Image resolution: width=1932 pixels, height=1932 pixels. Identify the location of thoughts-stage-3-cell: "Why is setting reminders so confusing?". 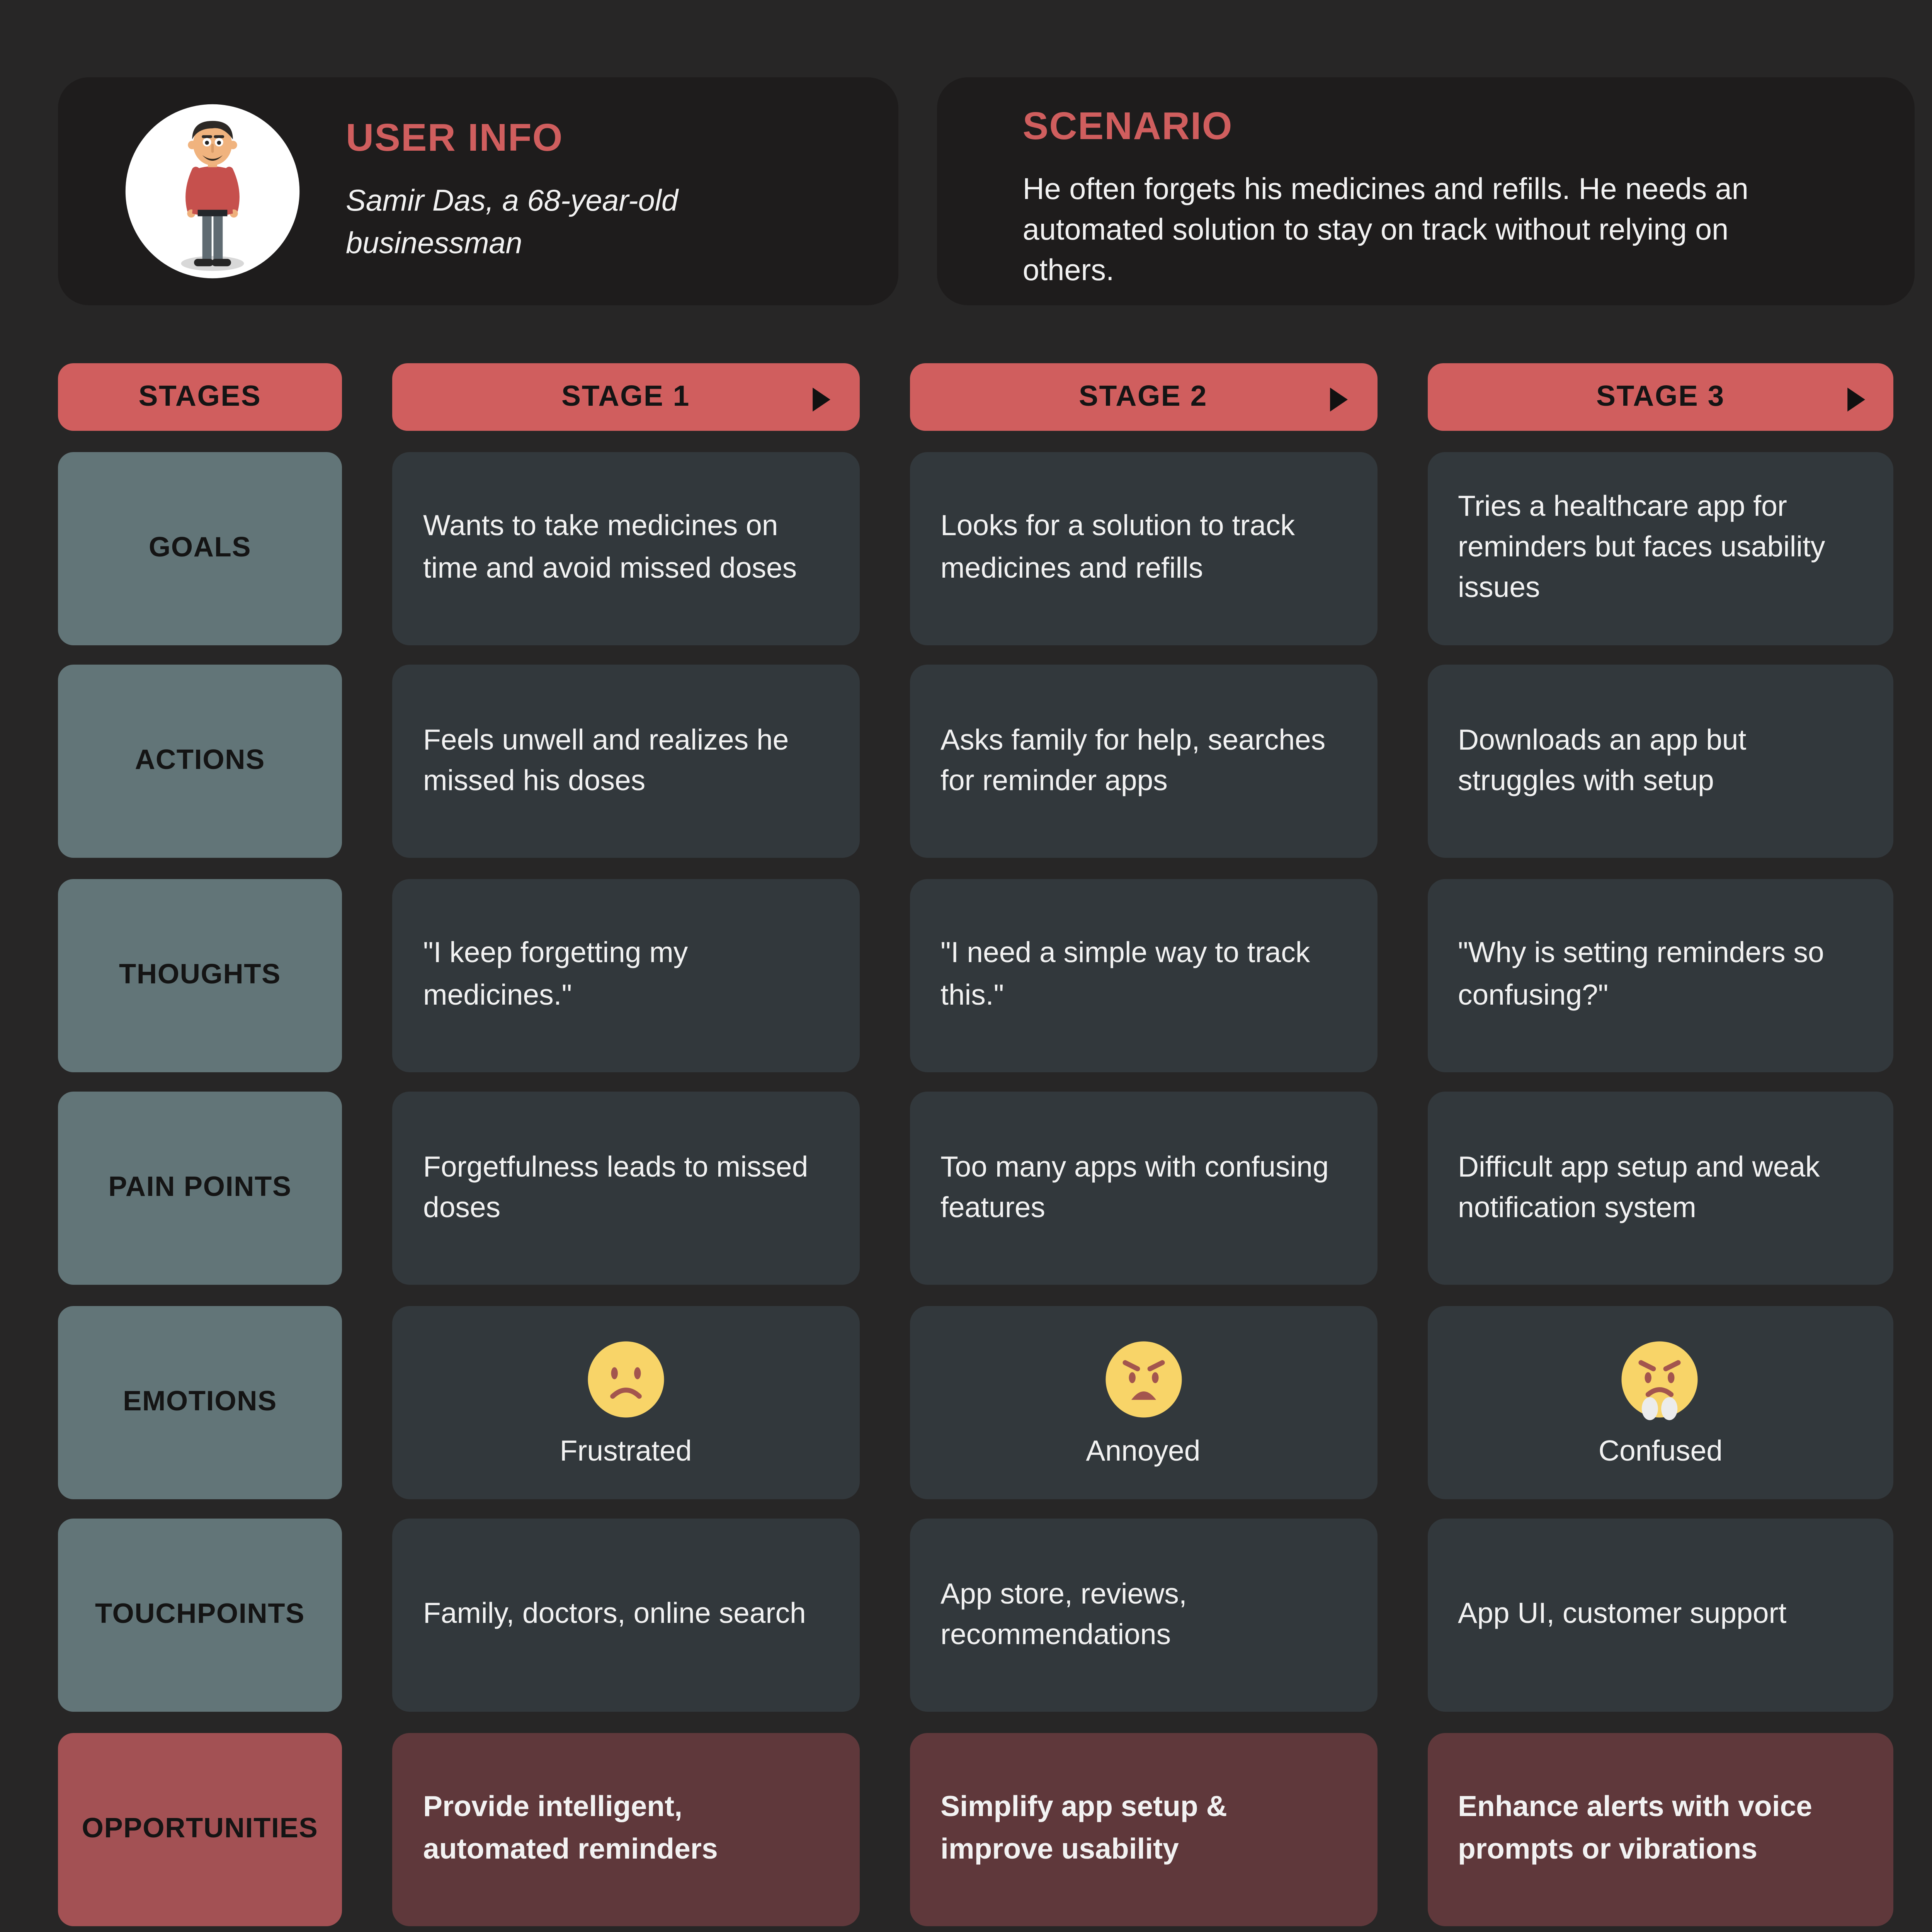
(1660, 975).